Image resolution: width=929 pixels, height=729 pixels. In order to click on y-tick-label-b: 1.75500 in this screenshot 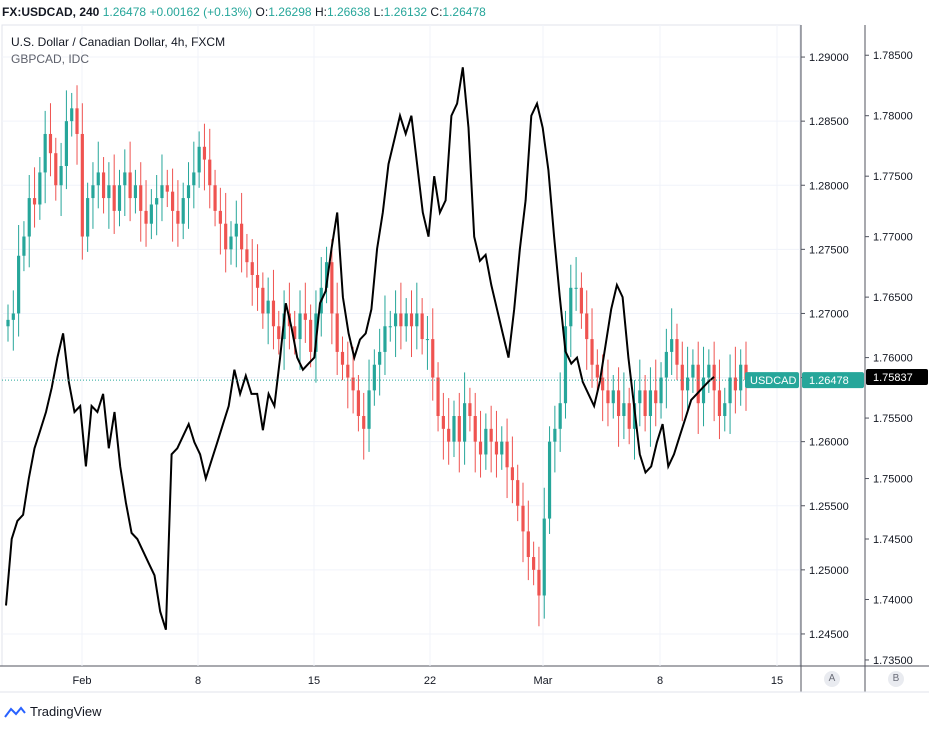, I will do `click(893, 419)`.